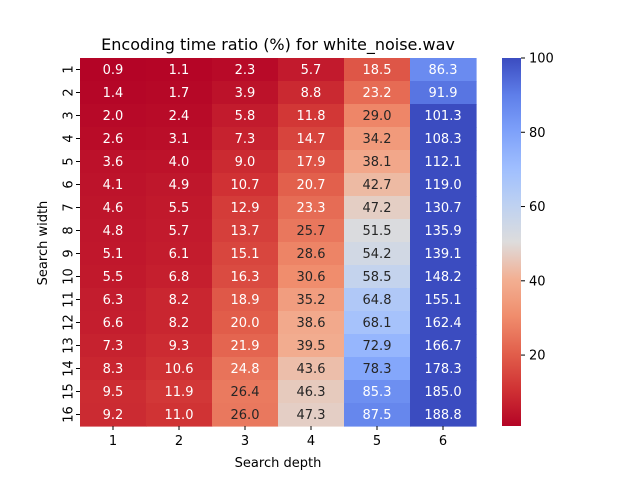 This screenshot has width=640, height=480. I want to click on cell-value-label: 178.3, so click(442, 369).